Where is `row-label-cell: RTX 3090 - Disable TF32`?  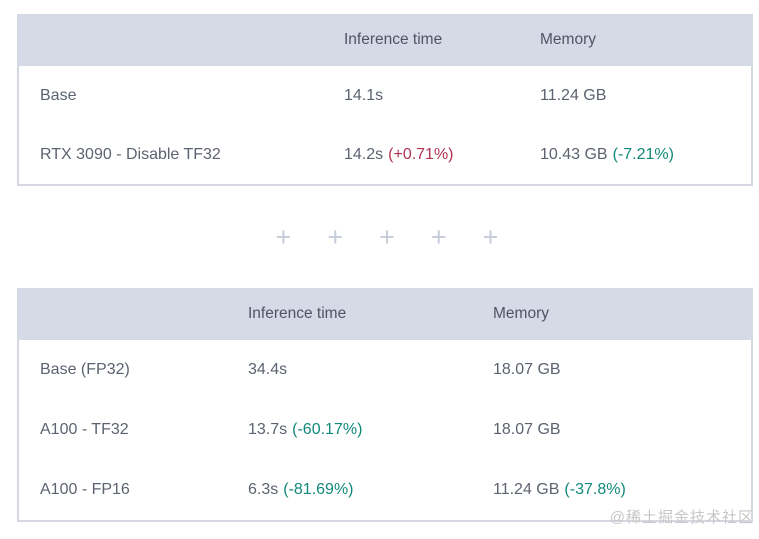 row-label-cell: RTX 3090 - Disable TF32 is located at coordinates (130, 154).